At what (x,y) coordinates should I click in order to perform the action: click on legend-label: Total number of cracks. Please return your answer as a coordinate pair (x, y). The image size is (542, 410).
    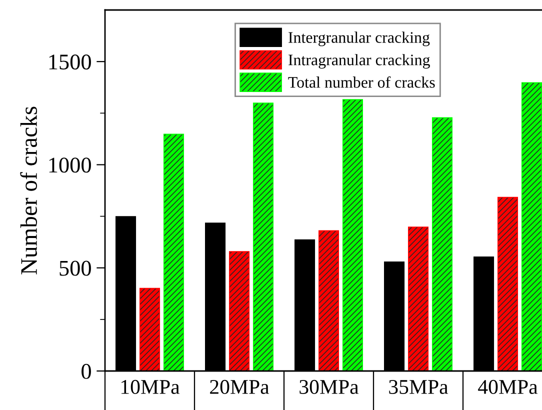
    Looking at the image, I should click on (361, 82).